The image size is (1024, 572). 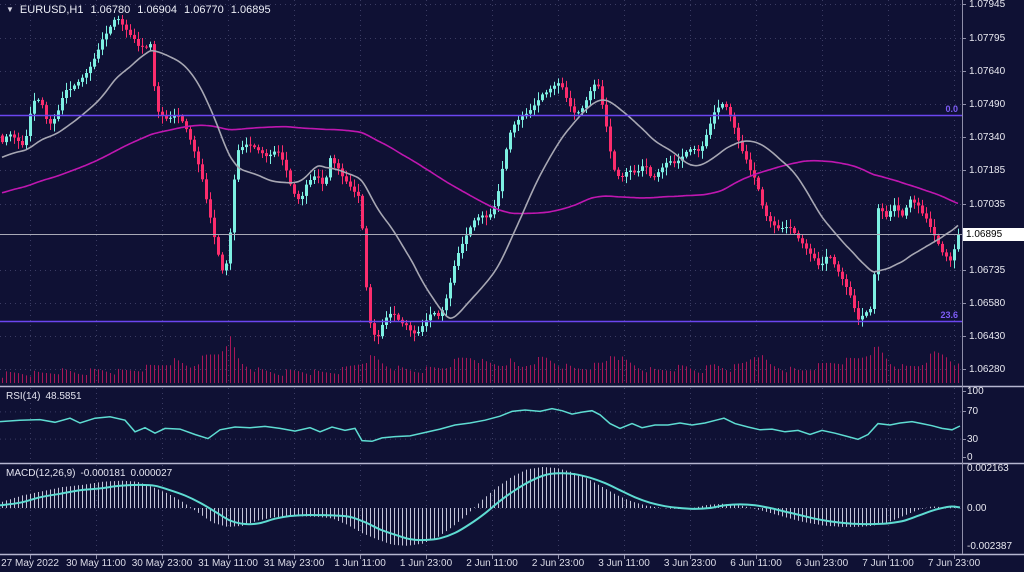 I want to click on rsi-indicator-name: RSI(14), so click(x=23, y=396).